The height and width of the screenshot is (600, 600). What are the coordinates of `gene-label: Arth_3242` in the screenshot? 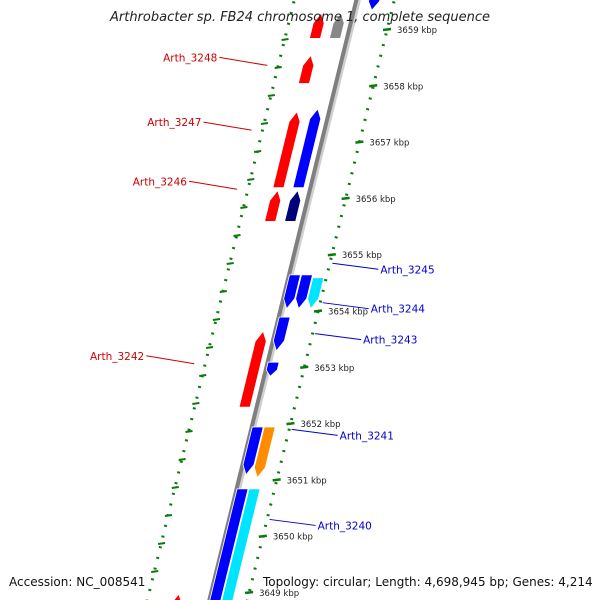 It's located at (117, 357).